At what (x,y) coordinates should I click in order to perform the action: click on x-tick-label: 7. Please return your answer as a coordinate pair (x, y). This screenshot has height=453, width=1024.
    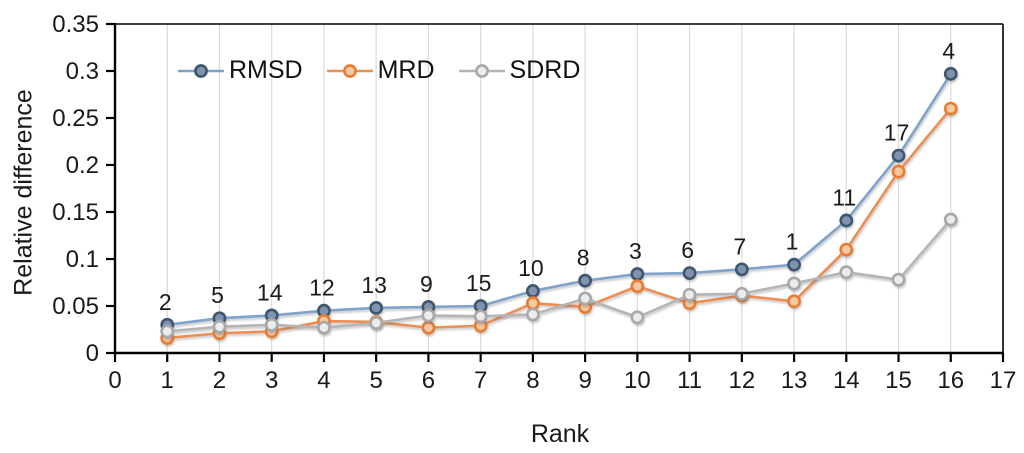
    Looking at the image, I should click on (480, 380).